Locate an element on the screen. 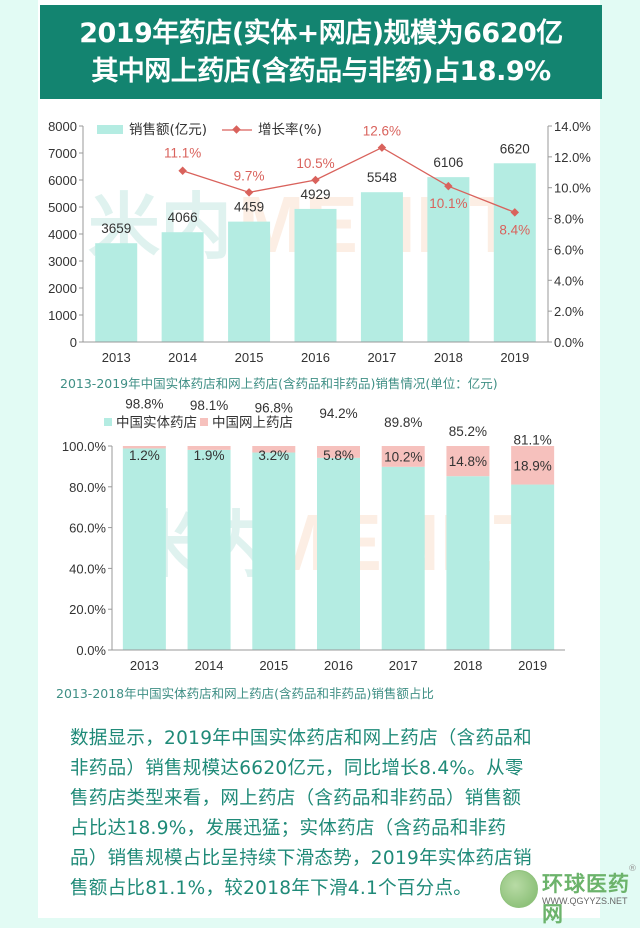  y-tick-label-right: 2.0% is located at coordinates (569, 311).